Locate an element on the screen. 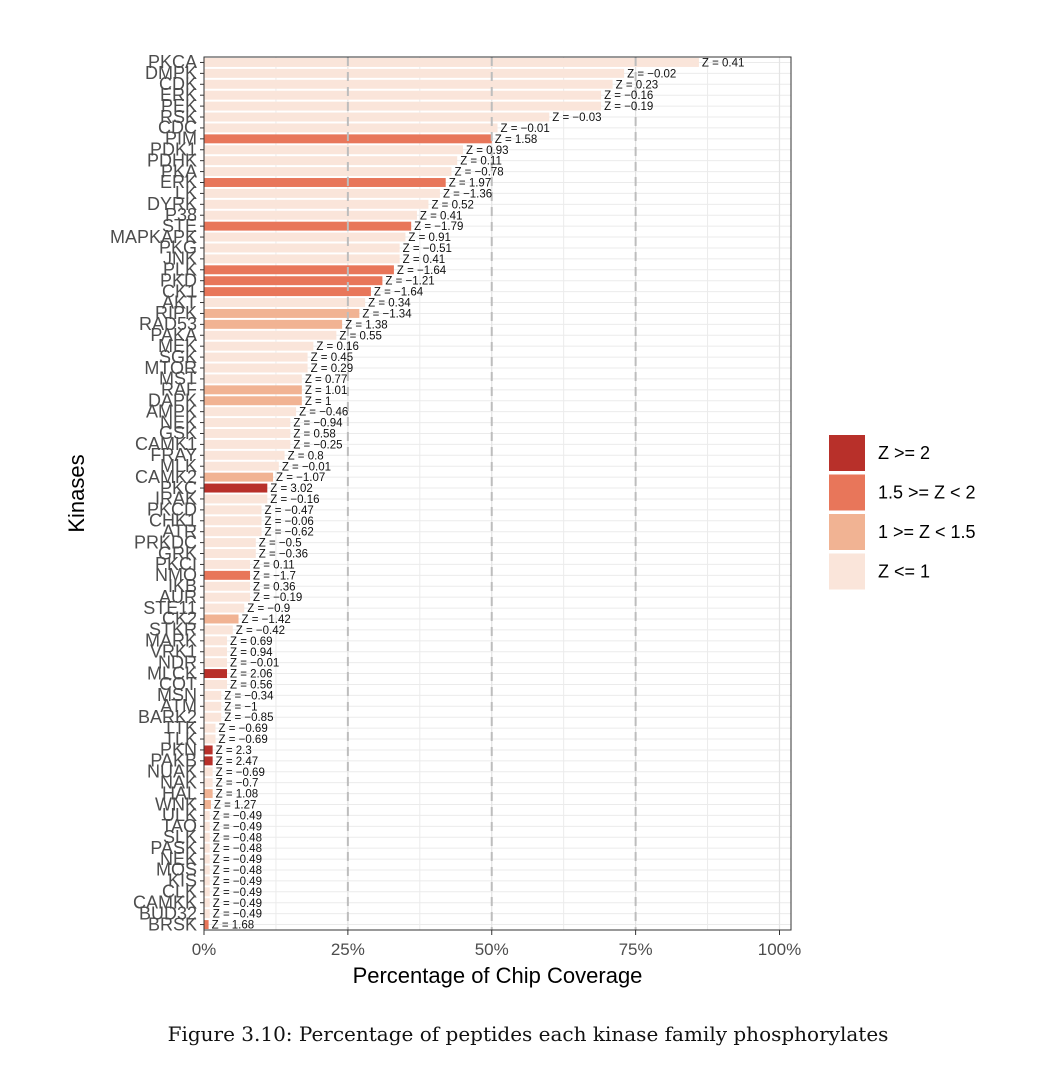  bar-ttk is located at coordinates (210, 728).